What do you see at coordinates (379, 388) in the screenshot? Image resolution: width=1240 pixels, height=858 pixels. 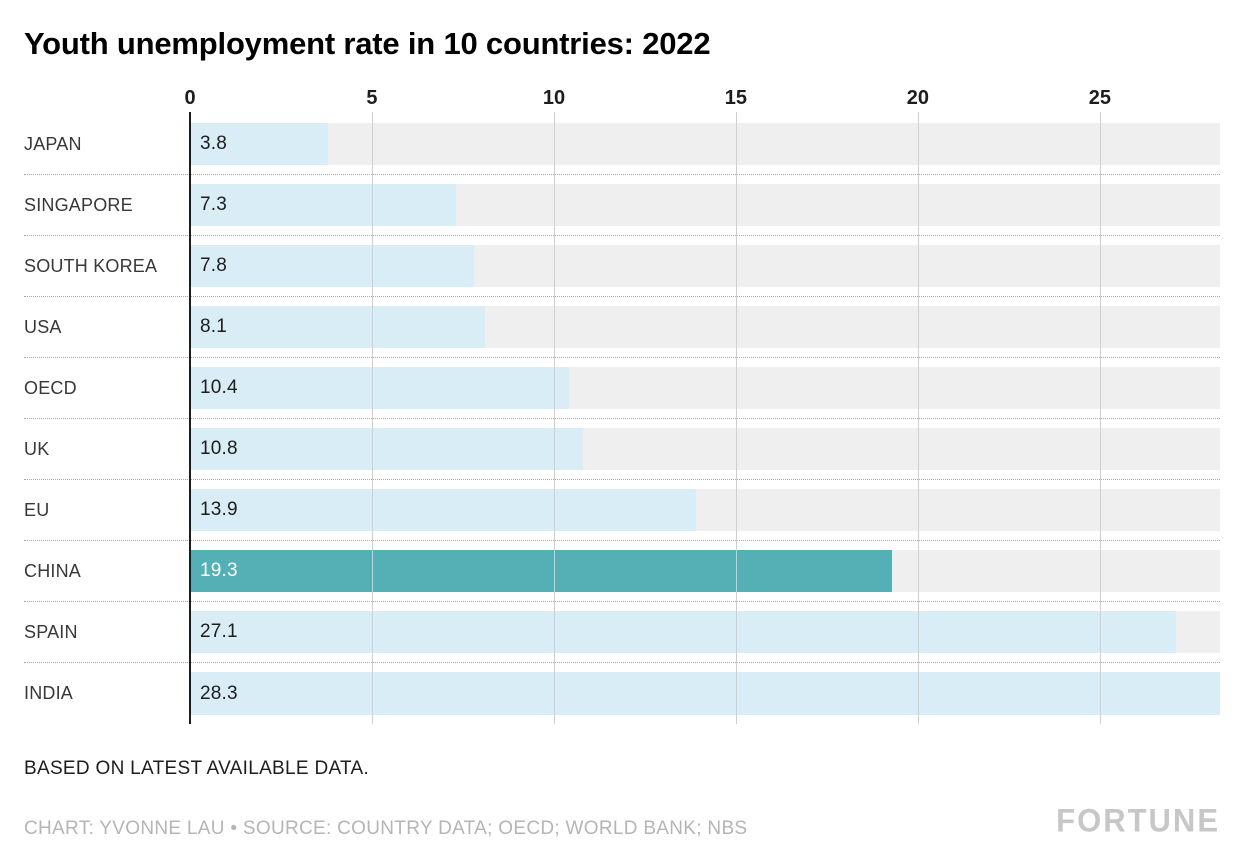 I see `bar: 10.4` at bounding box center [379, 388].